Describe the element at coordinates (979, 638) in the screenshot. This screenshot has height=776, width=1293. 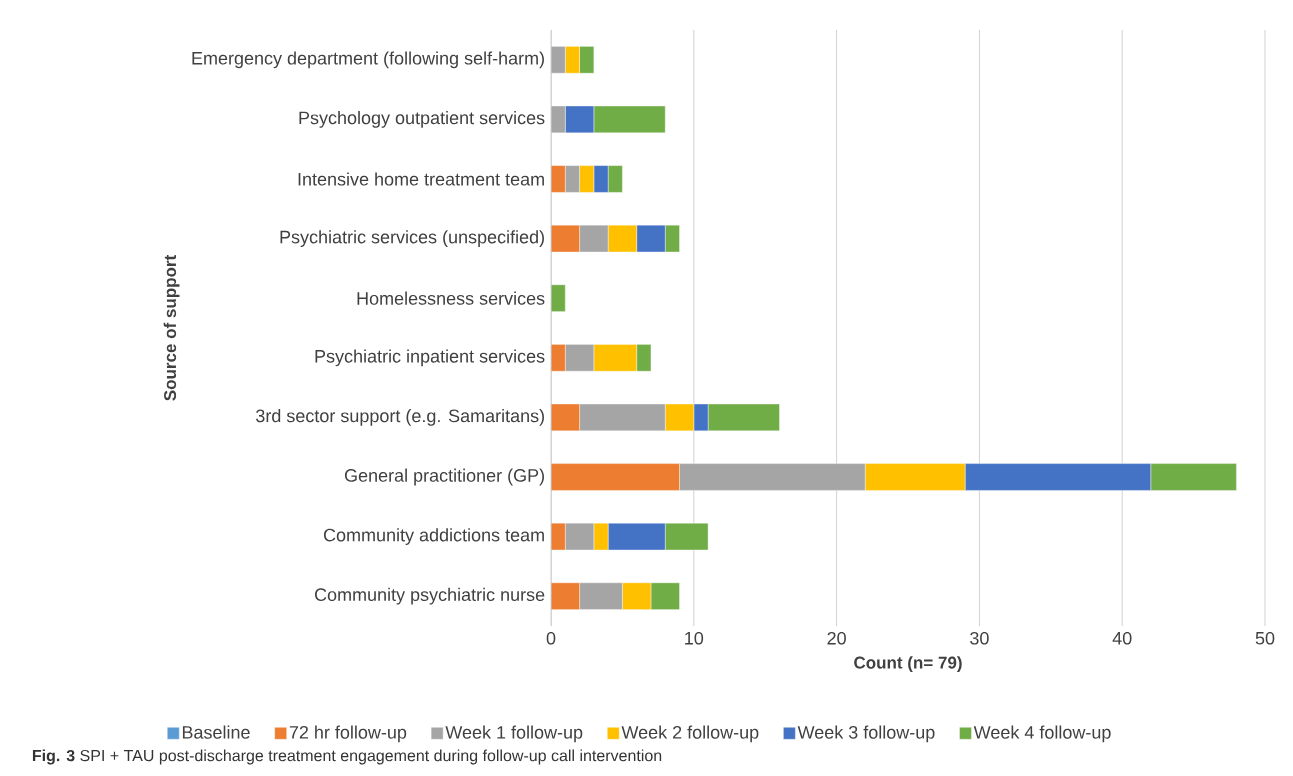
I see `x-tick-label: 30` at that location.